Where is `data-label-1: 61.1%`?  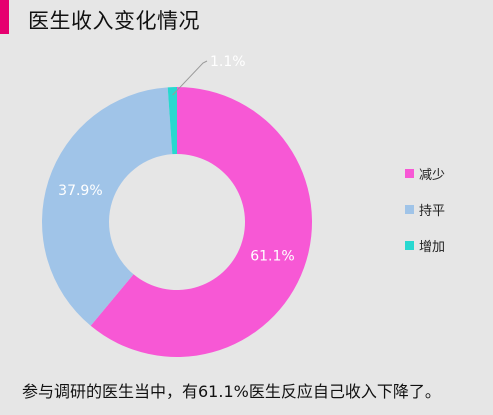 data-label-1: 61.1% is located at coordinates (272, 256).